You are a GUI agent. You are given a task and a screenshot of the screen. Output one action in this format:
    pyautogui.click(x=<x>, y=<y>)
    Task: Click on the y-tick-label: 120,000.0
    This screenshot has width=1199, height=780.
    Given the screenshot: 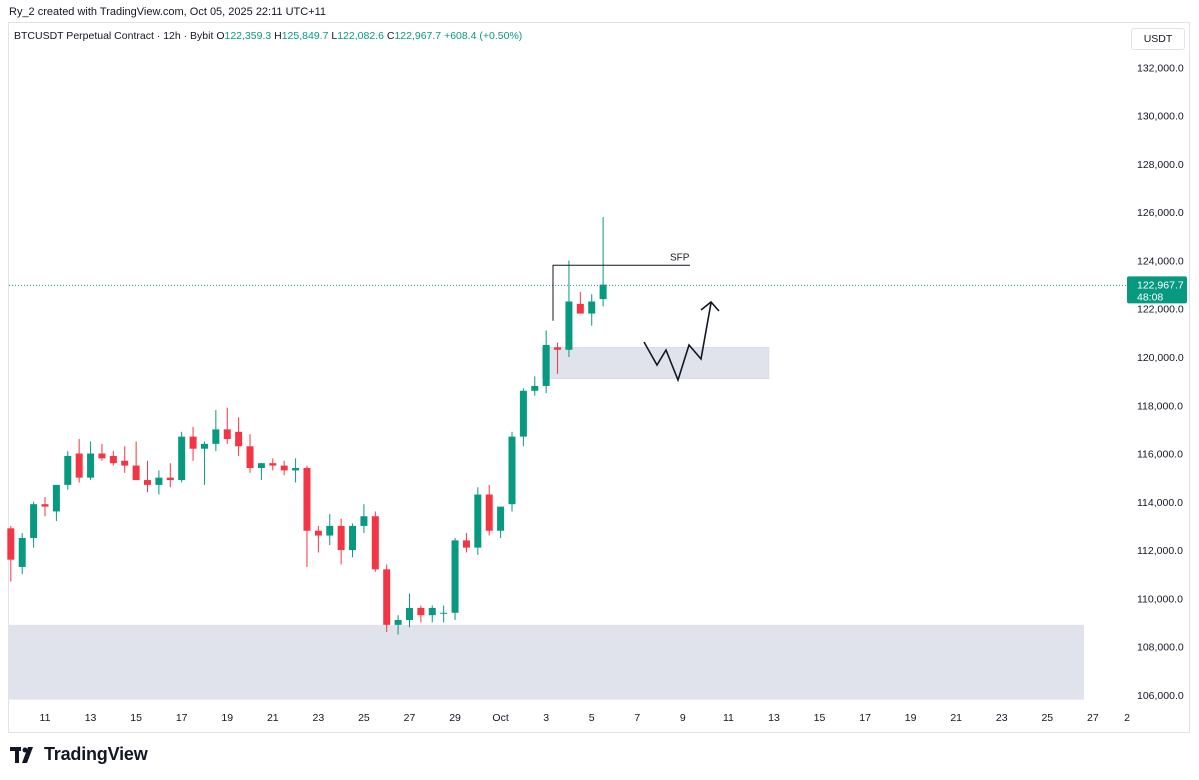 What is the action you would take?
    pyautogui.click(x=1160, y=358)
    